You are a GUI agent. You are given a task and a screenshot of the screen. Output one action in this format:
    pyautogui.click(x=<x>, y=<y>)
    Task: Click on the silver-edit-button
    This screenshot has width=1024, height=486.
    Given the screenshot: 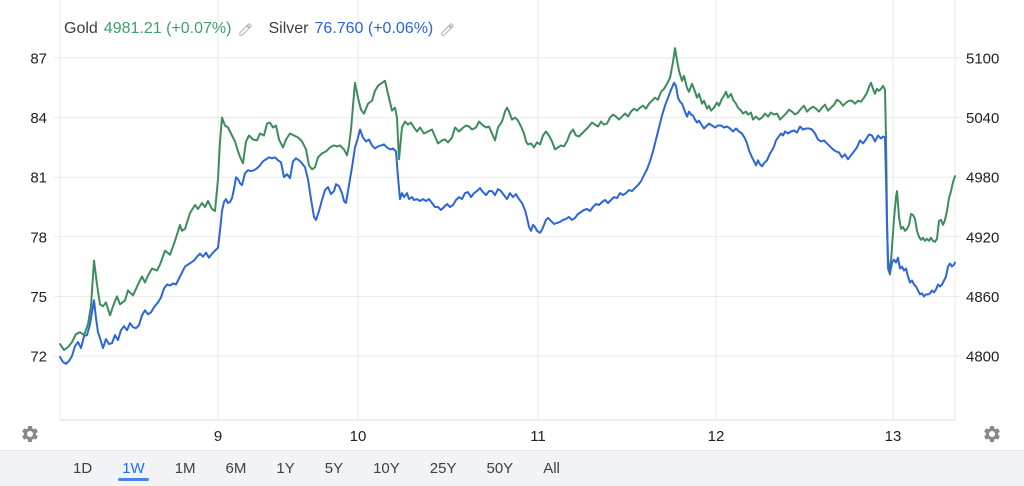 What is the action you would take?
    pyautogui.click(x=447, y=29)
    